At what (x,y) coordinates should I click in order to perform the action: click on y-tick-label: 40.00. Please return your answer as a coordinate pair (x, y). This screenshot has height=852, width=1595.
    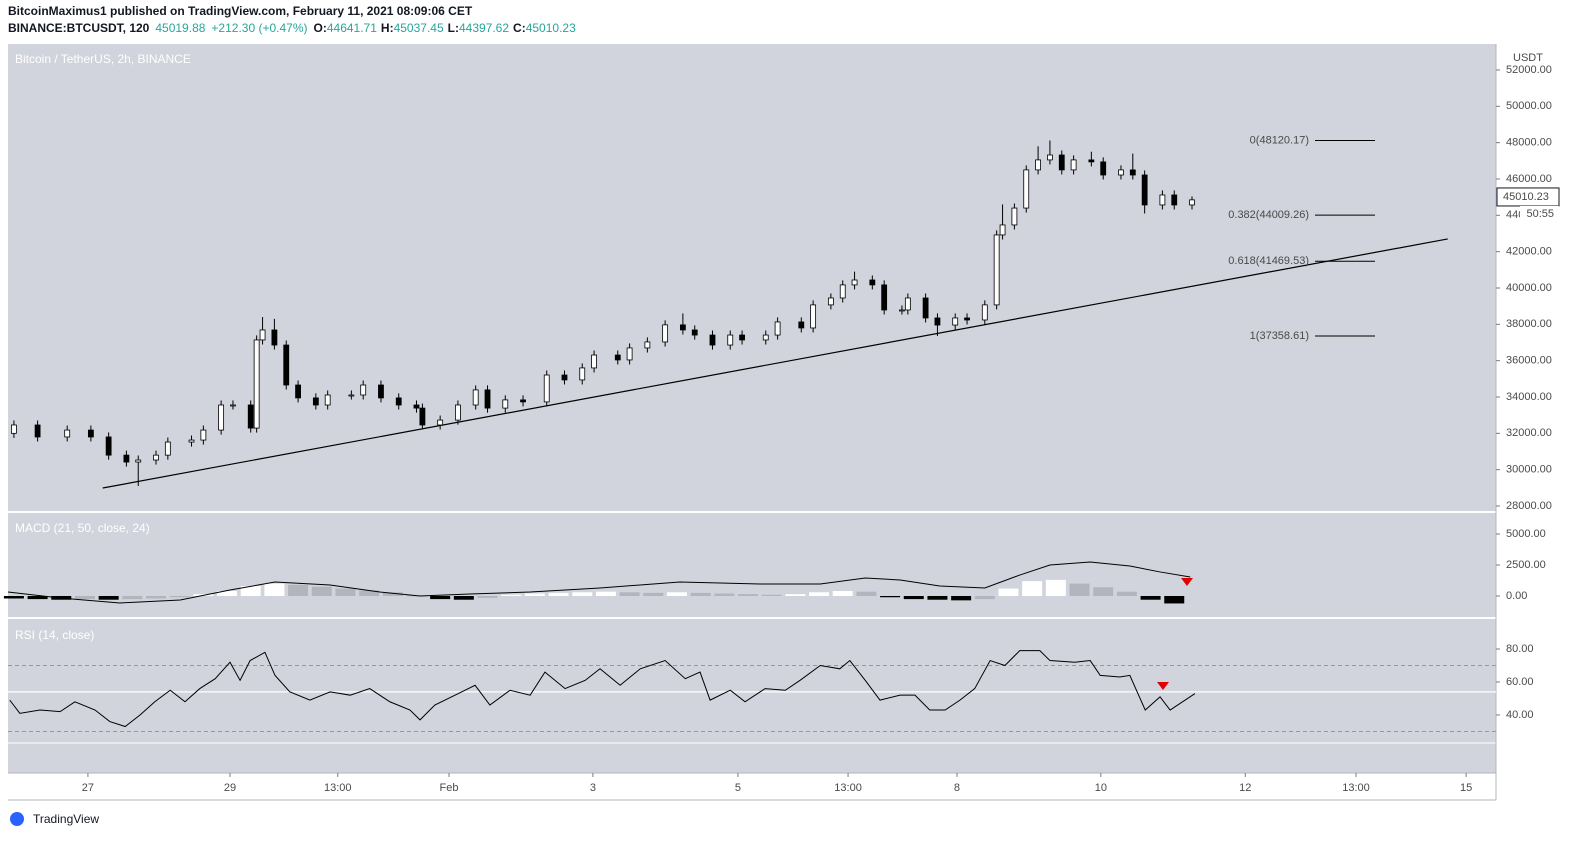
    Looking at the image, I should click on (1520, 715).